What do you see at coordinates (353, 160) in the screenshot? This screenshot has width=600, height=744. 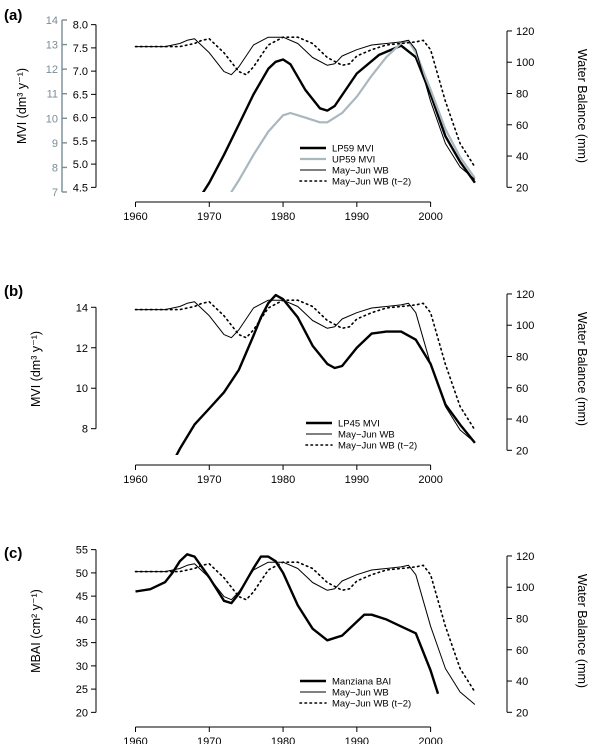 I see `legend-label: UP59 MVI` at bounding box center [353, 160].